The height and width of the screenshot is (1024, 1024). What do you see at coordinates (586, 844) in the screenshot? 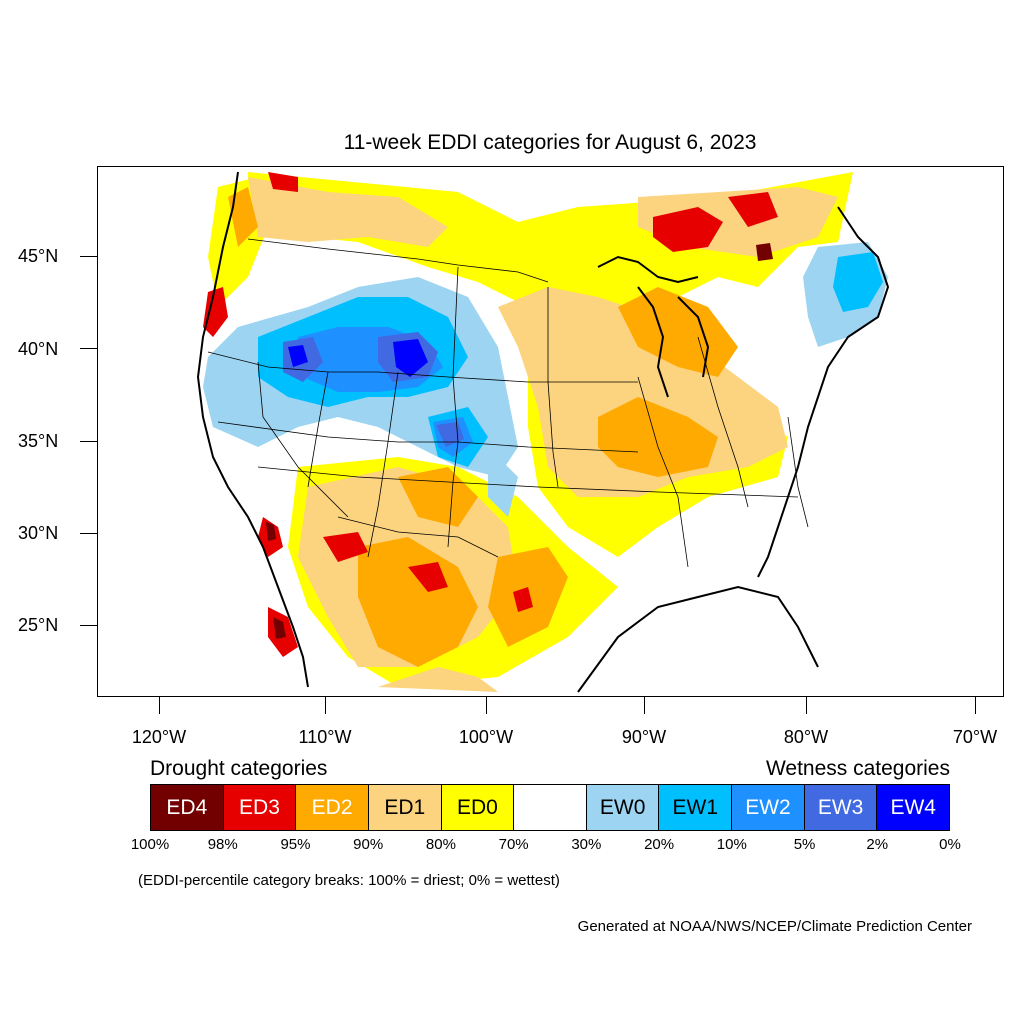
I see `legend-break-label: 30%` at bounding box center [586, 844].